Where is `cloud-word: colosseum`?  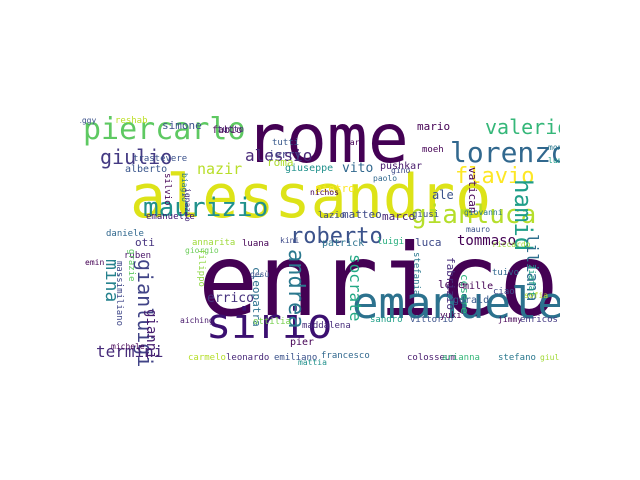
cloud-word: colosseum is located at coordinates (431, 358).